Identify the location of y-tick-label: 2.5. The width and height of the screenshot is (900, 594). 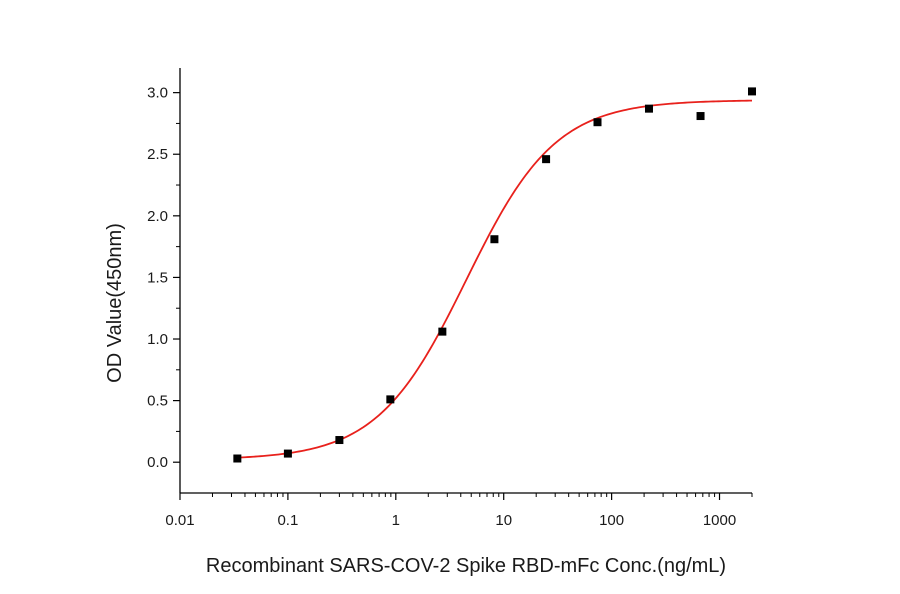
(157, 154).